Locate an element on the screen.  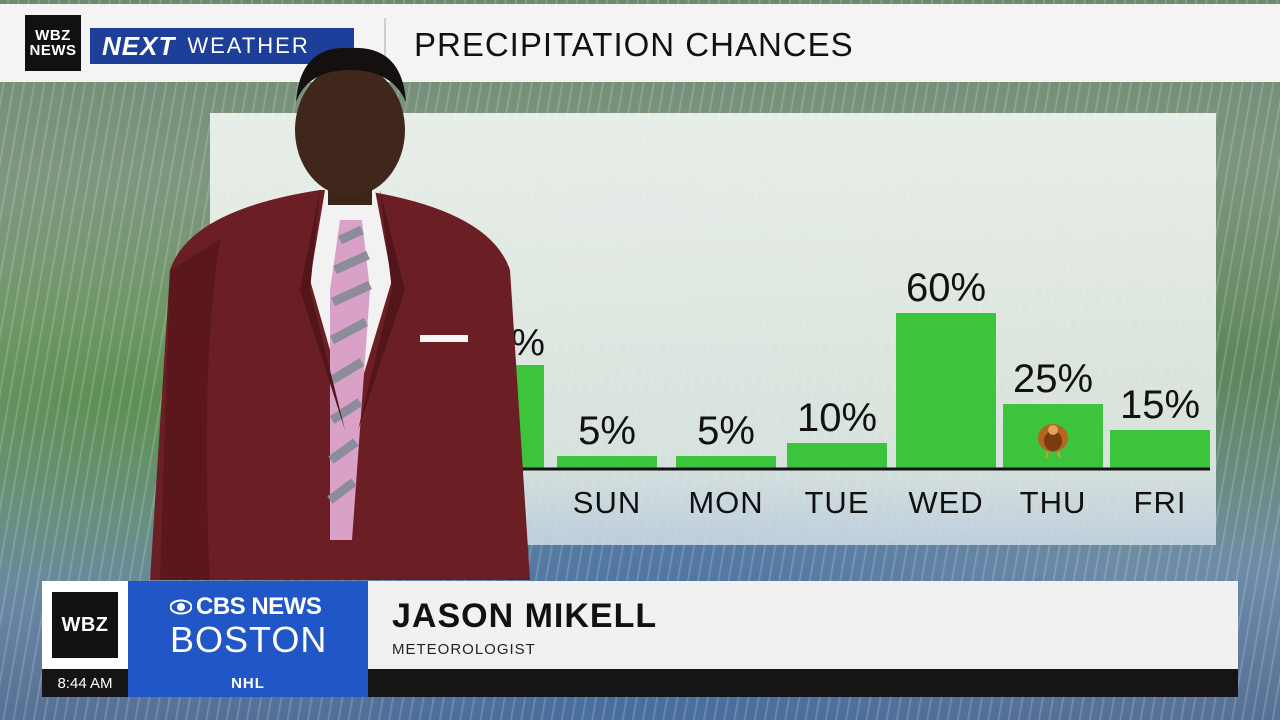
presenter-role: METEOROLOGIST is located at coordinates (464, 649).